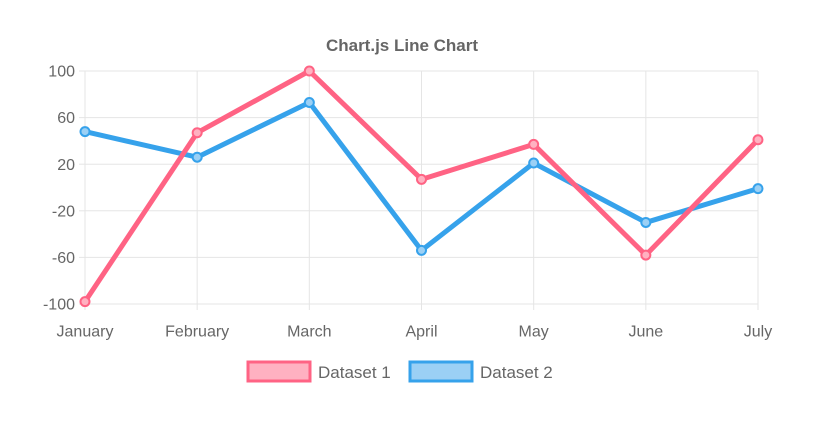  What do you see at coordinates (66, 118) in the screenshot?
I see `y-tick-label: 60` at bounding box center [66, 118].